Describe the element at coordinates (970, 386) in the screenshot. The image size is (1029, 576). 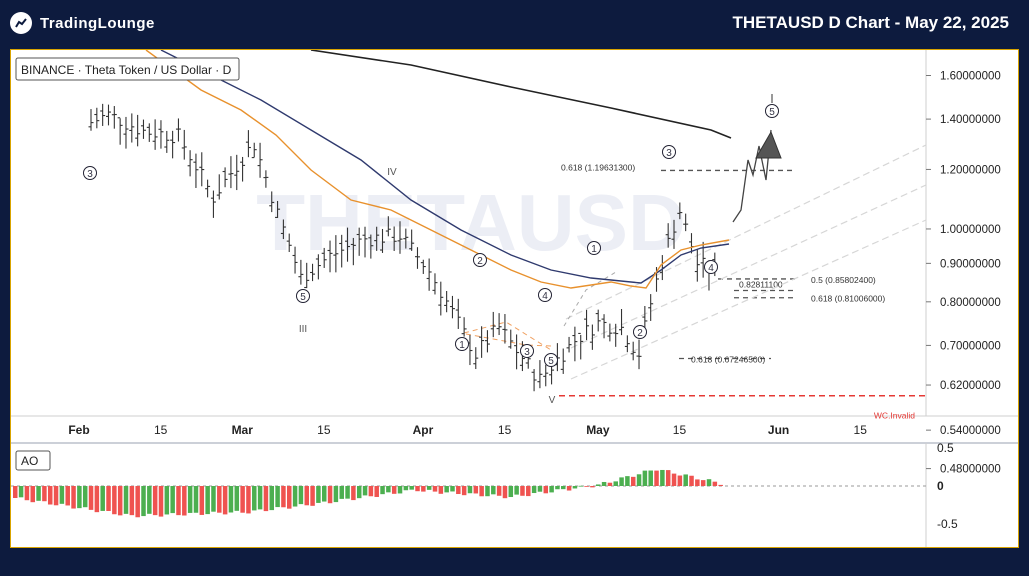
I see `y-tick-label: 0.62000000` at that location.